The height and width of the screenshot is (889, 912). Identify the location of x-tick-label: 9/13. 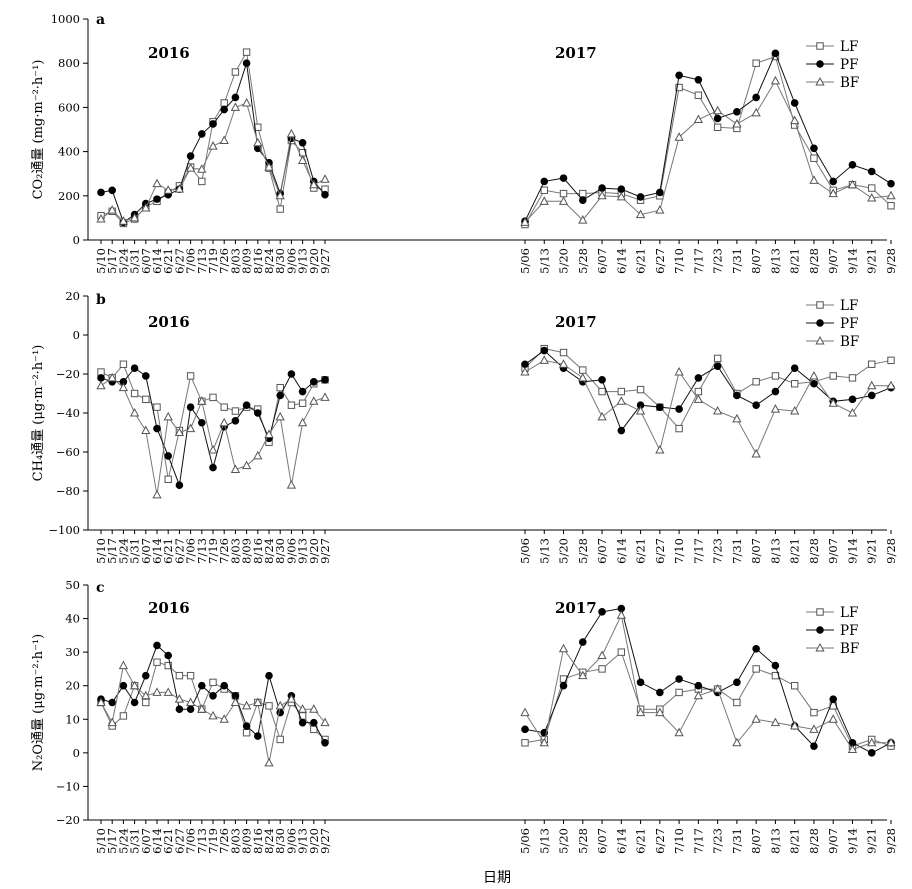
(303, 551).